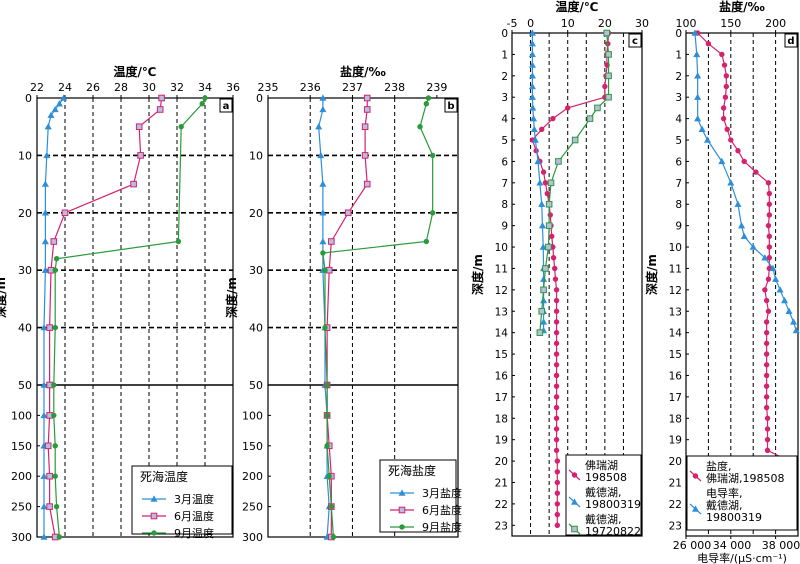  I want to click on x-tick-label: 34, so click(205, 87).